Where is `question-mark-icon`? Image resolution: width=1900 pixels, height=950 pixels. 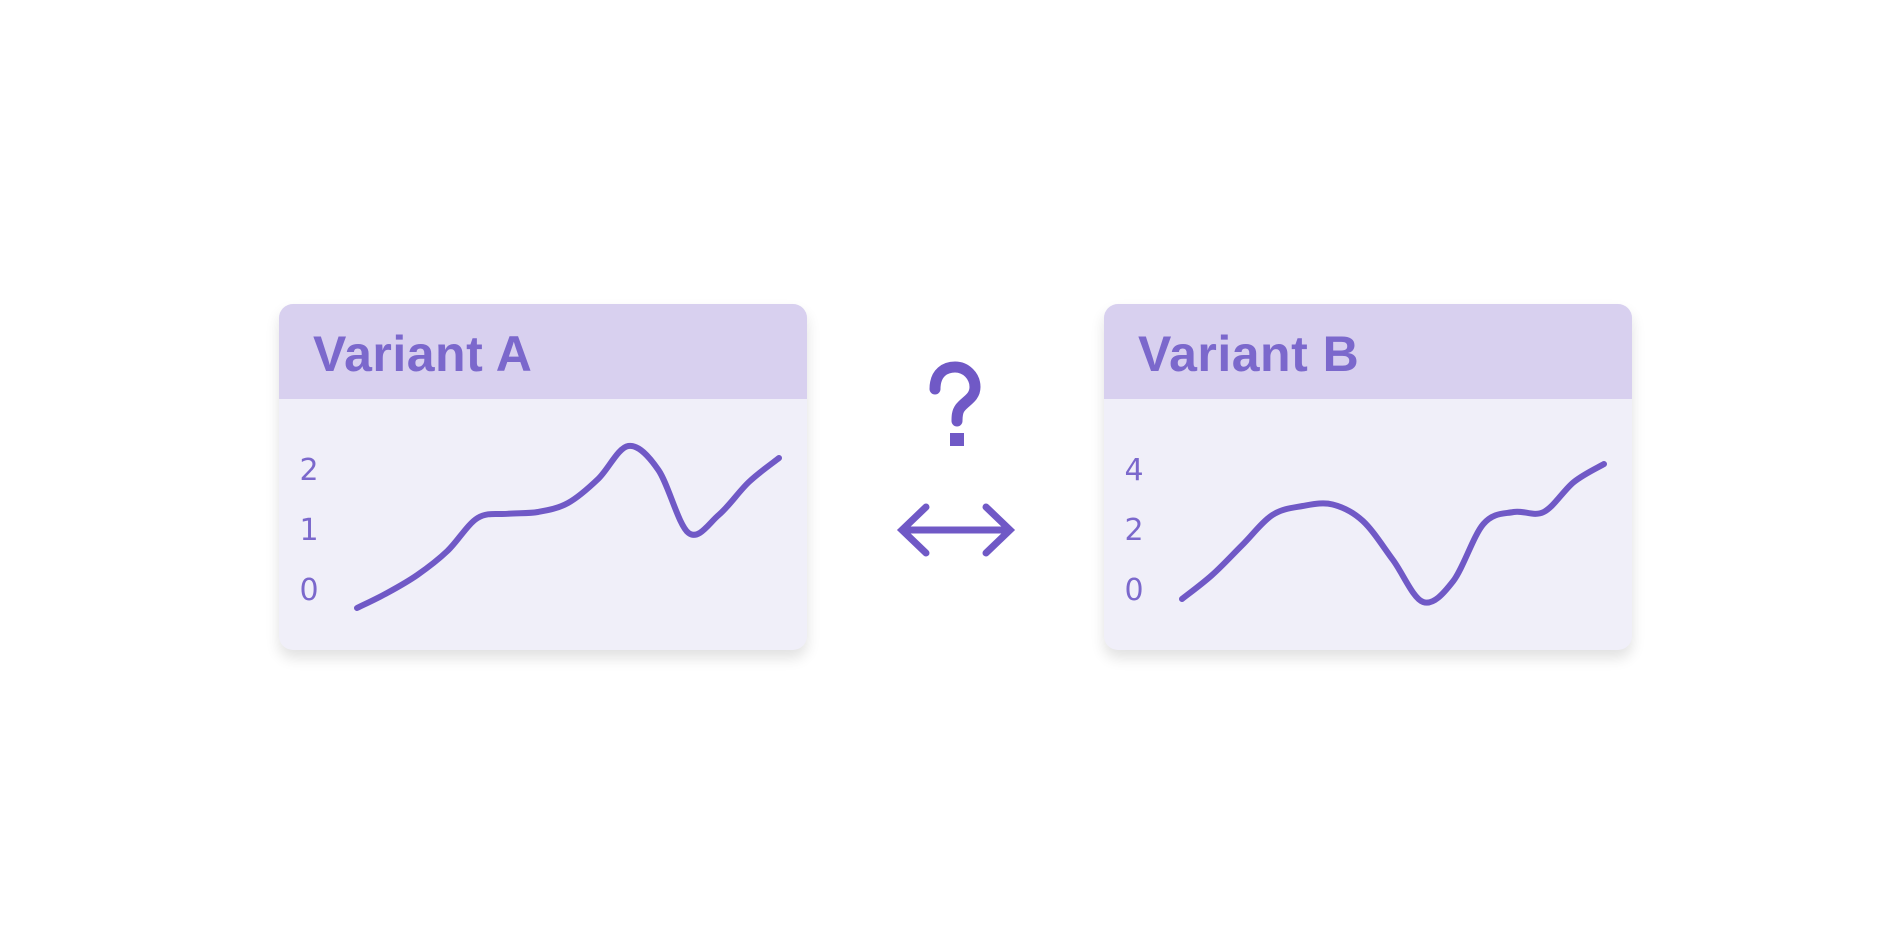
question-mark-icon is located at coordinates (955, 403).